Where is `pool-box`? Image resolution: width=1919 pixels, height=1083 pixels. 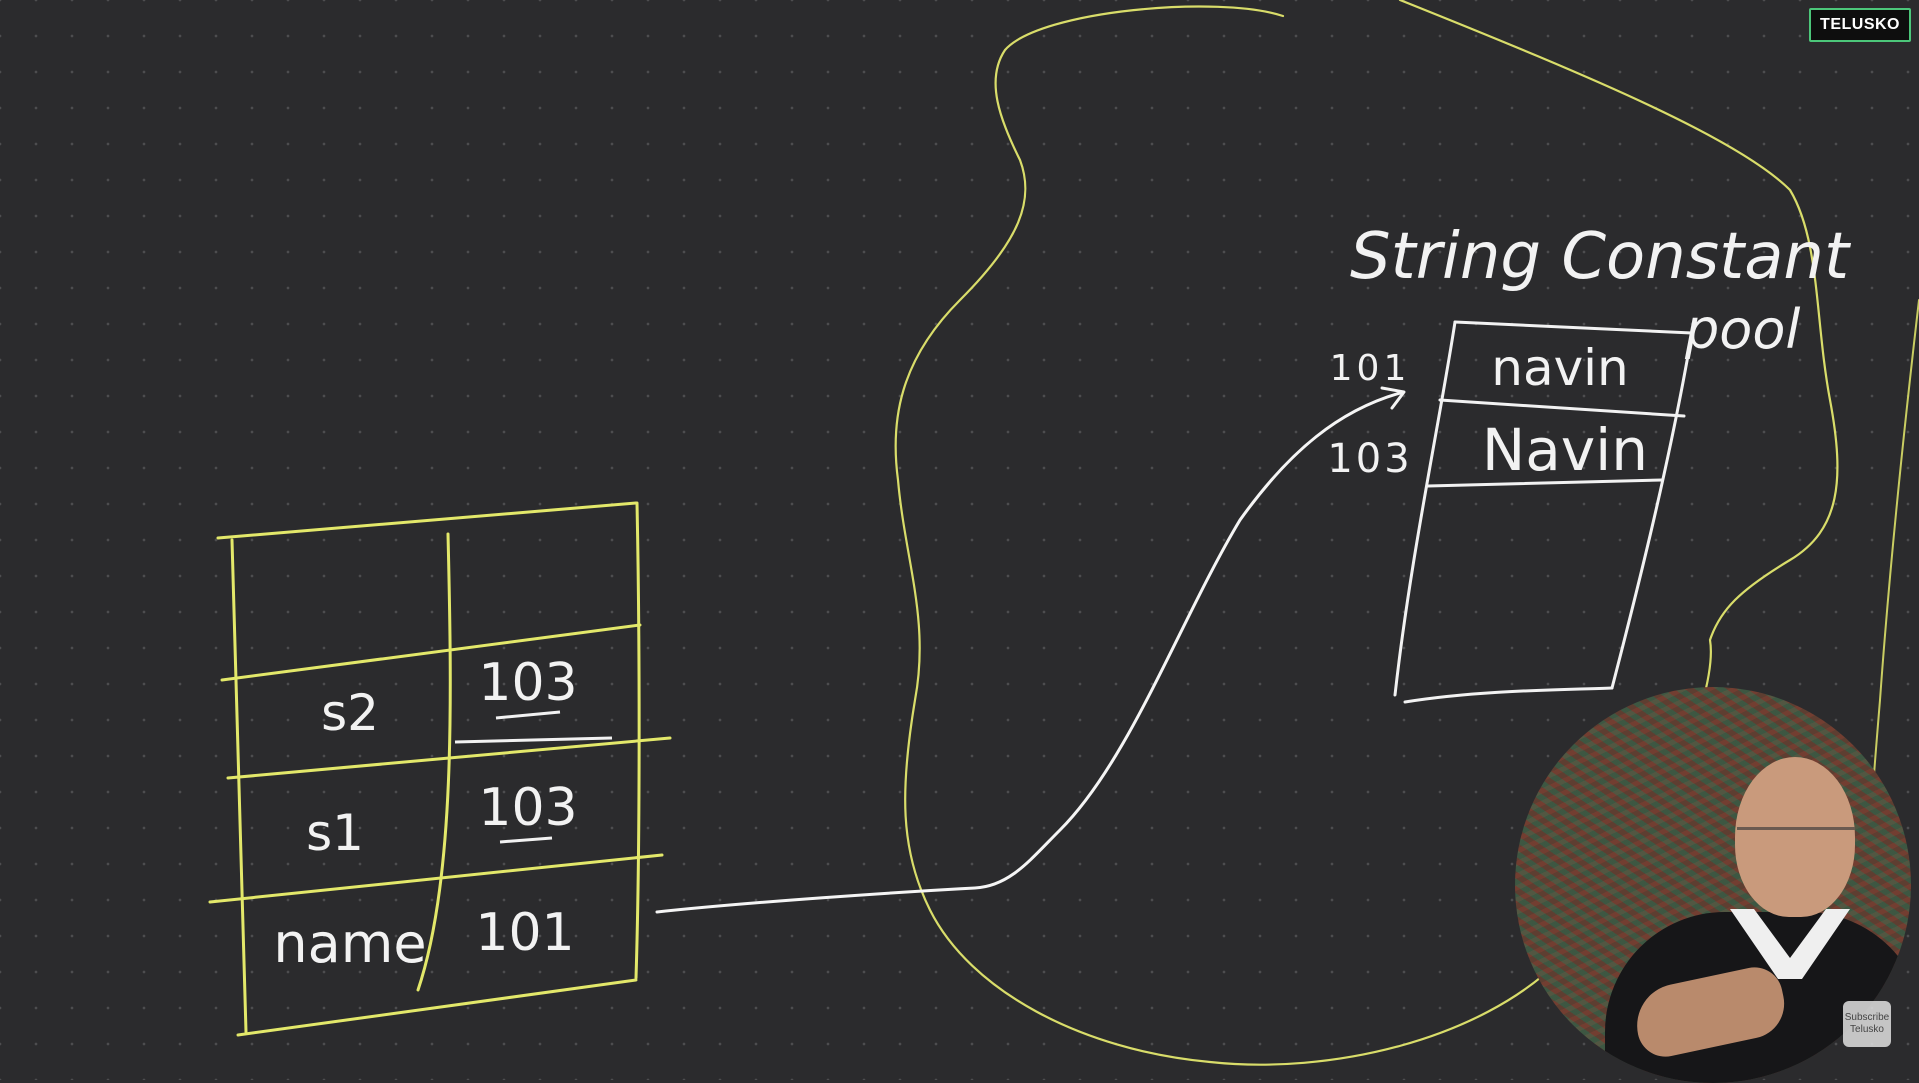 pool-box is located at coordinates (1543, 512).